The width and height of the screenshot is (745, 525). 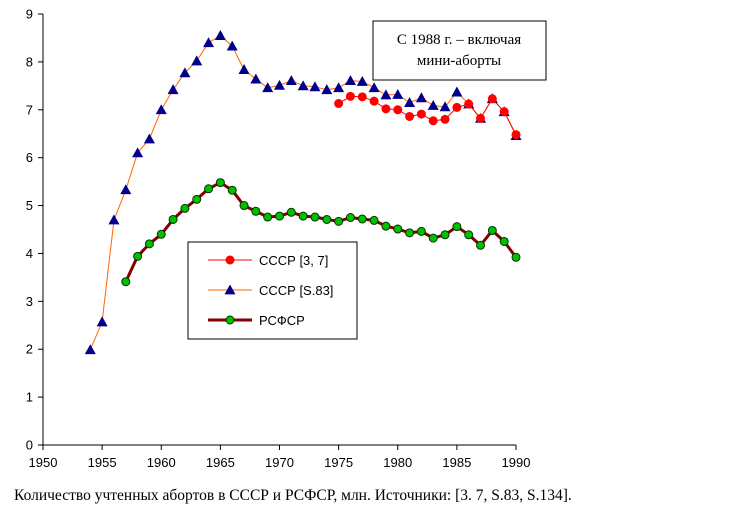 What do you see at coordinates (29, 157) in the screenshot?
I see `y-tick-label: 6` at bounding box center [29, 157].